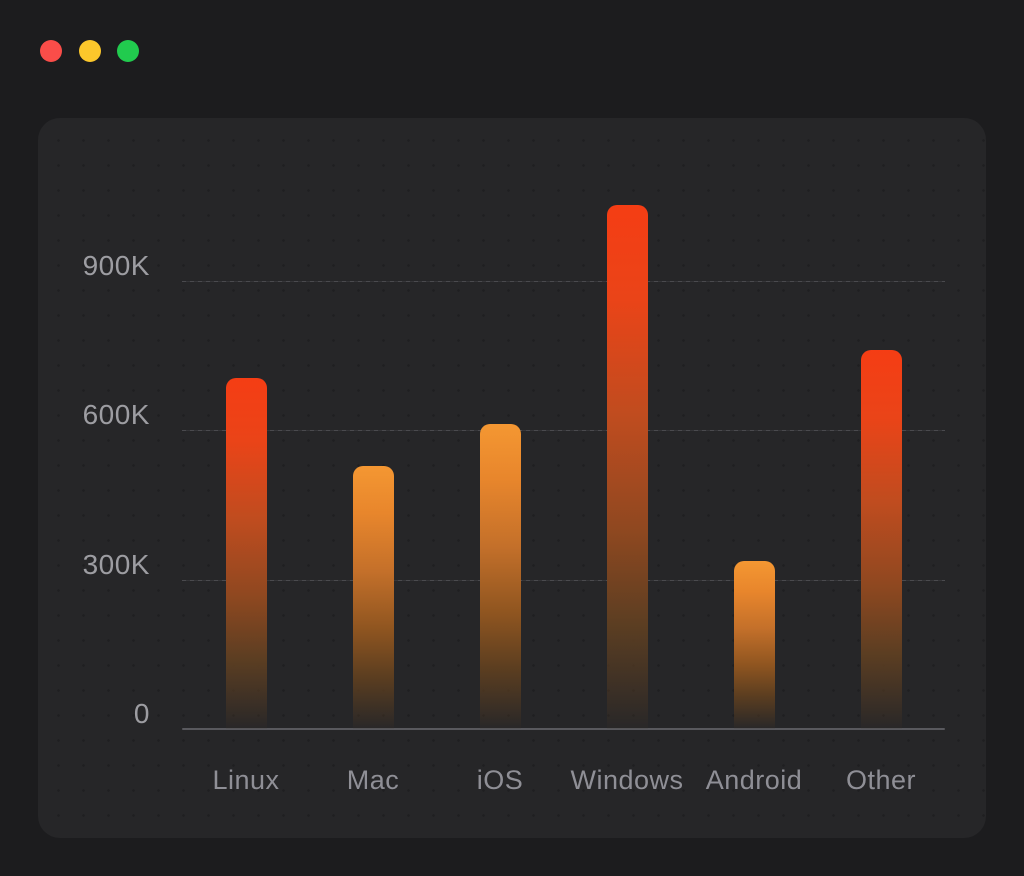 The image size is (1024, 876). Describe the element at coordinates (754, 780) in the screenshot. I see `x-category-label: Android` at that location.